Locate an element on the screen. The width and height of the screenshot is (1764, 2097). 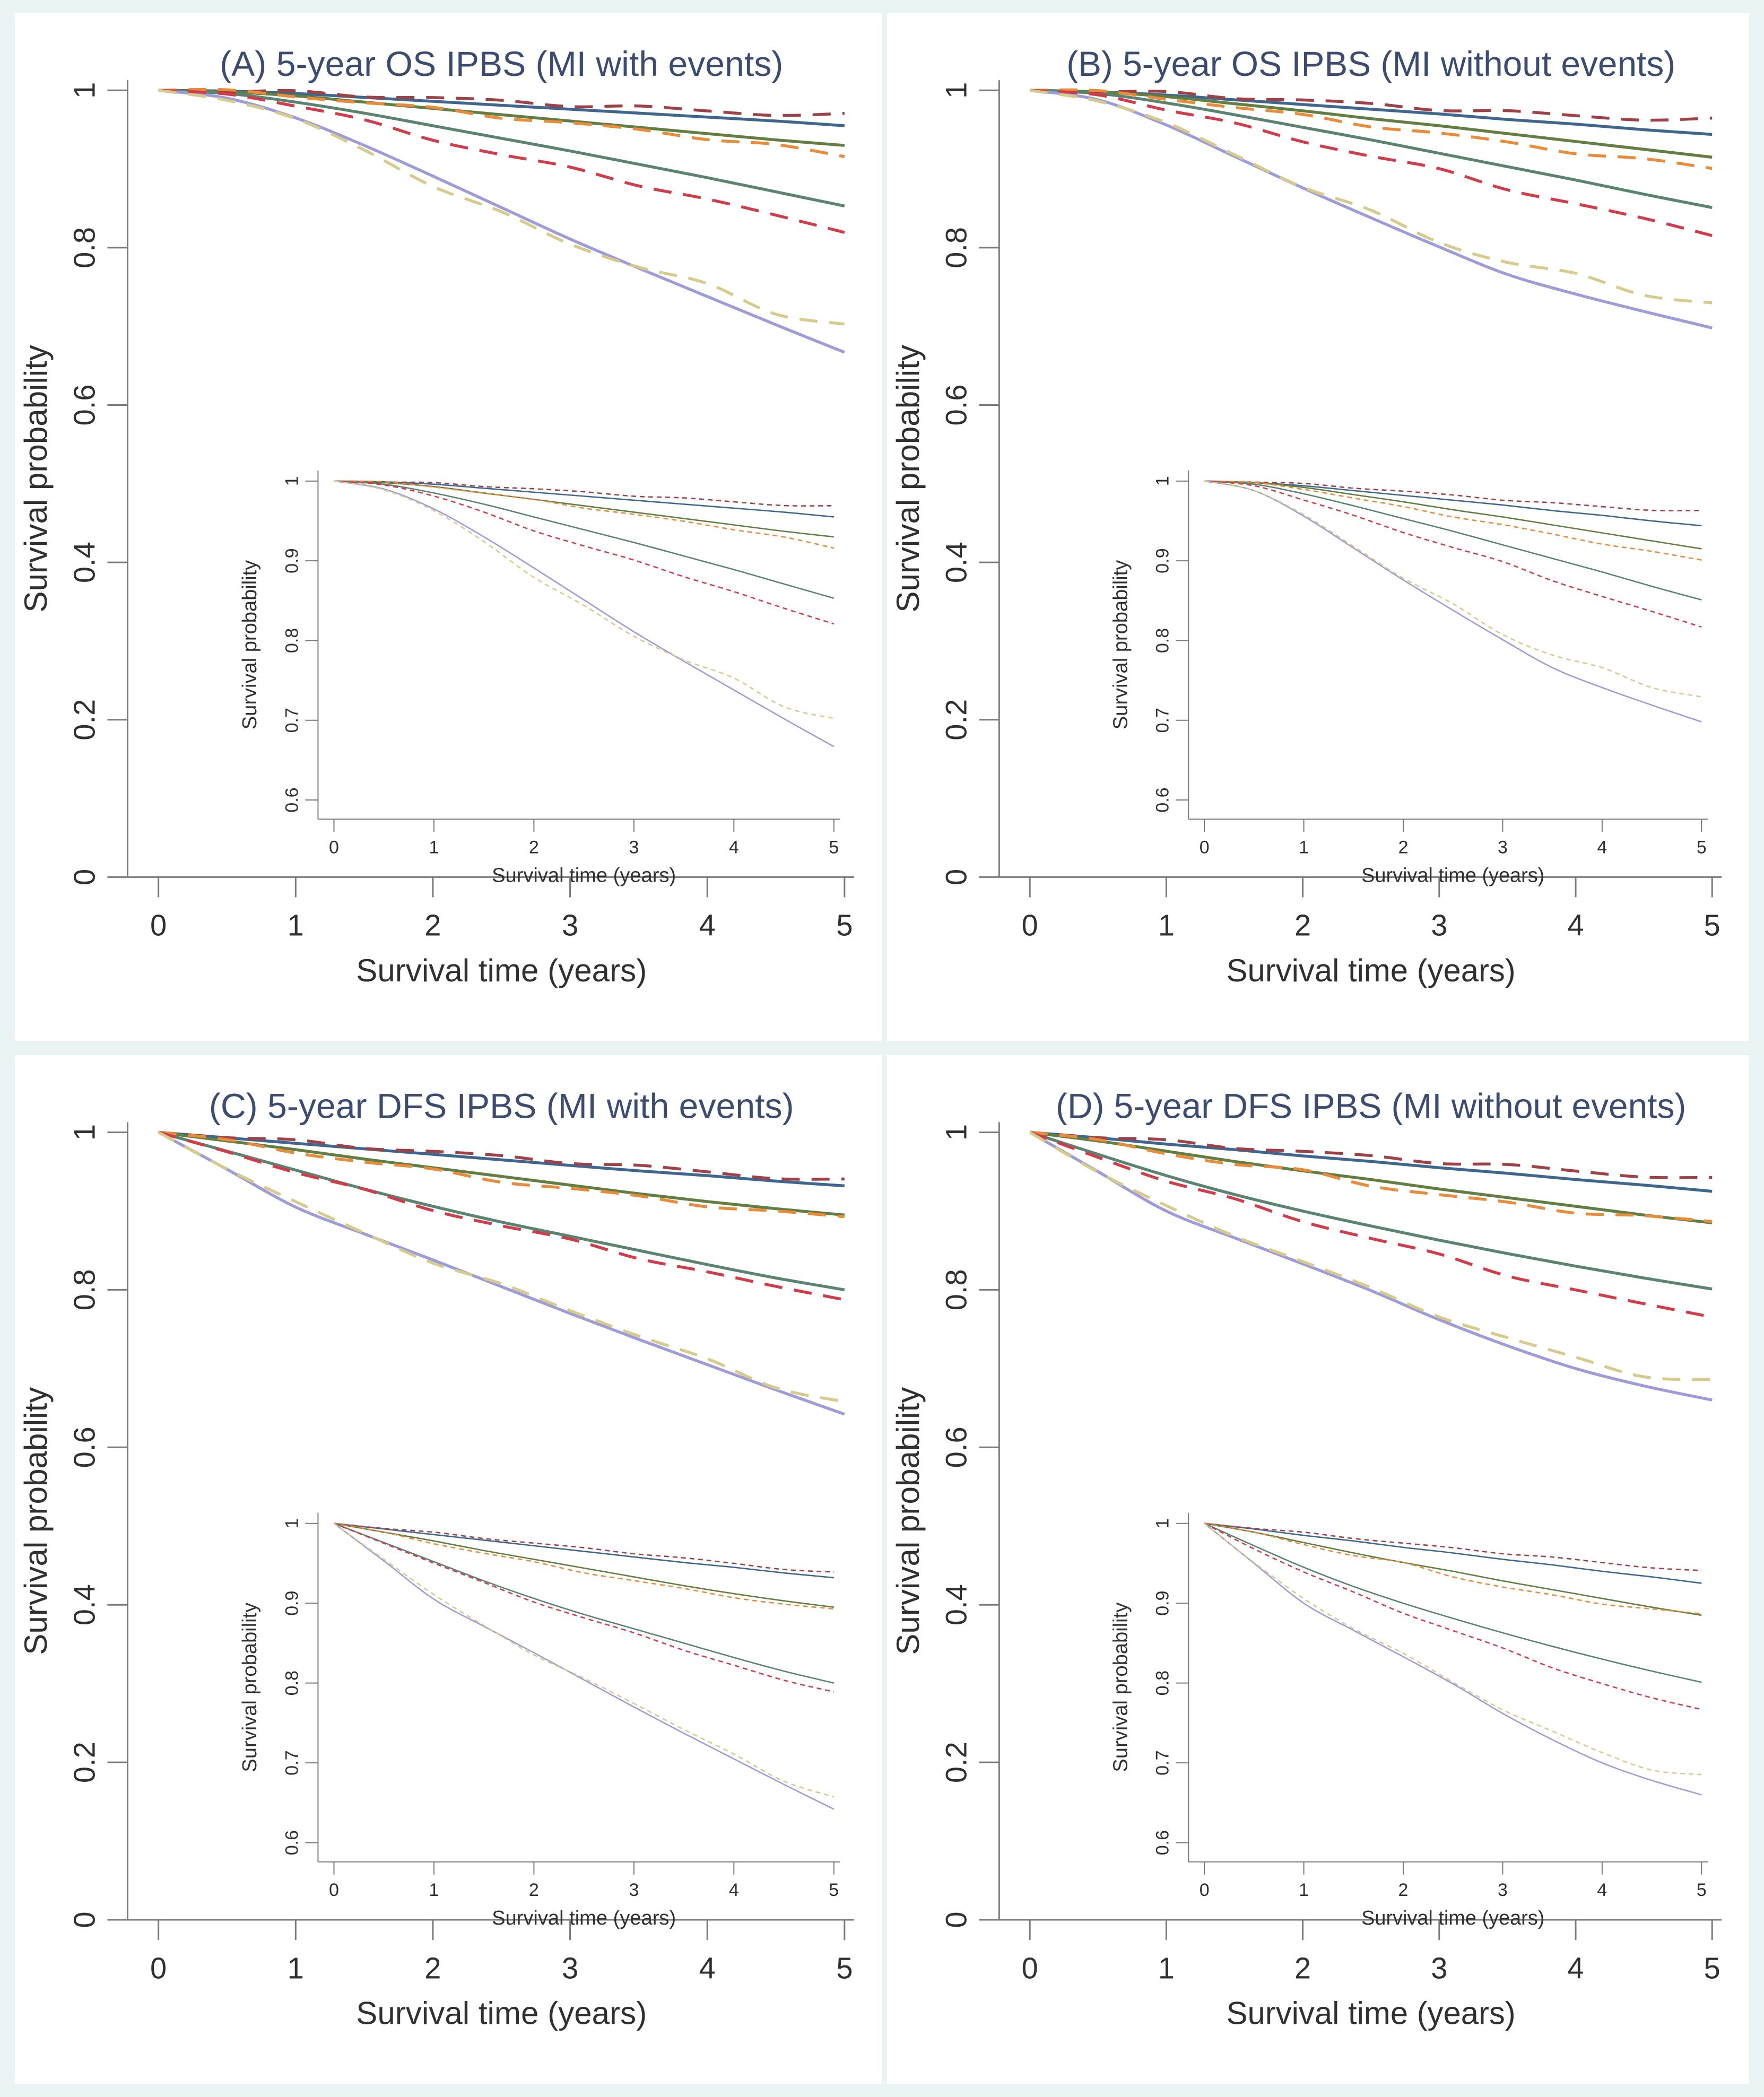
panel-c-inset-navy-solid-curve is located at coordinates (584, 1551).